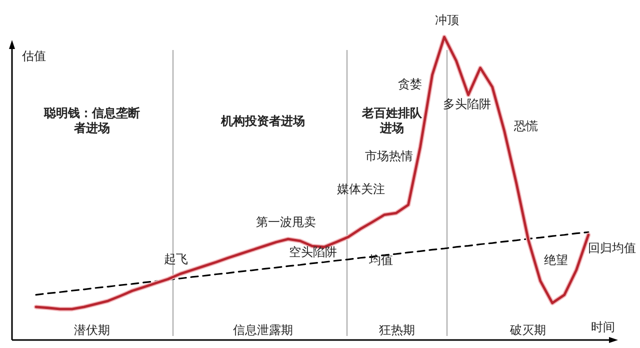 The image size is (640, 348). Describe the element at coordinates (262, 121) in the screenshot. I see `annotation: 机构投资者进场` at that location.